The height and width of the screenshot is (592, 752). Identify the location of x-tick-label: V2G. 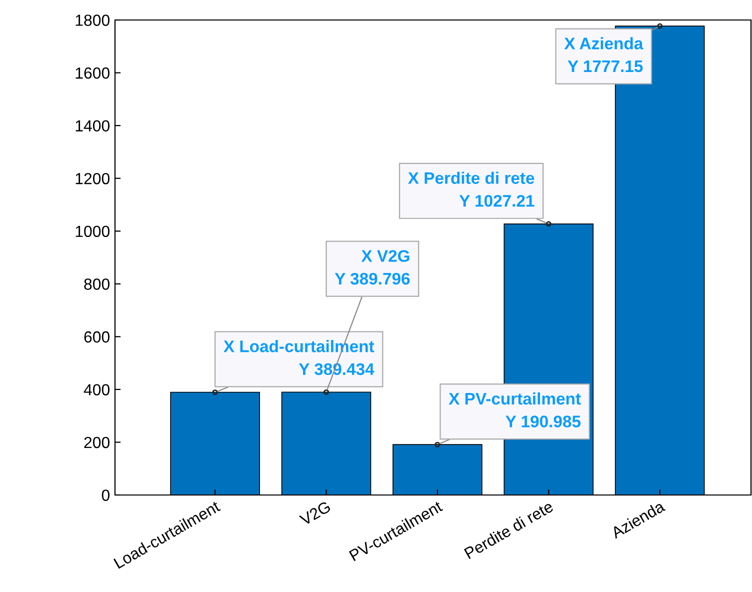
(315, 513).